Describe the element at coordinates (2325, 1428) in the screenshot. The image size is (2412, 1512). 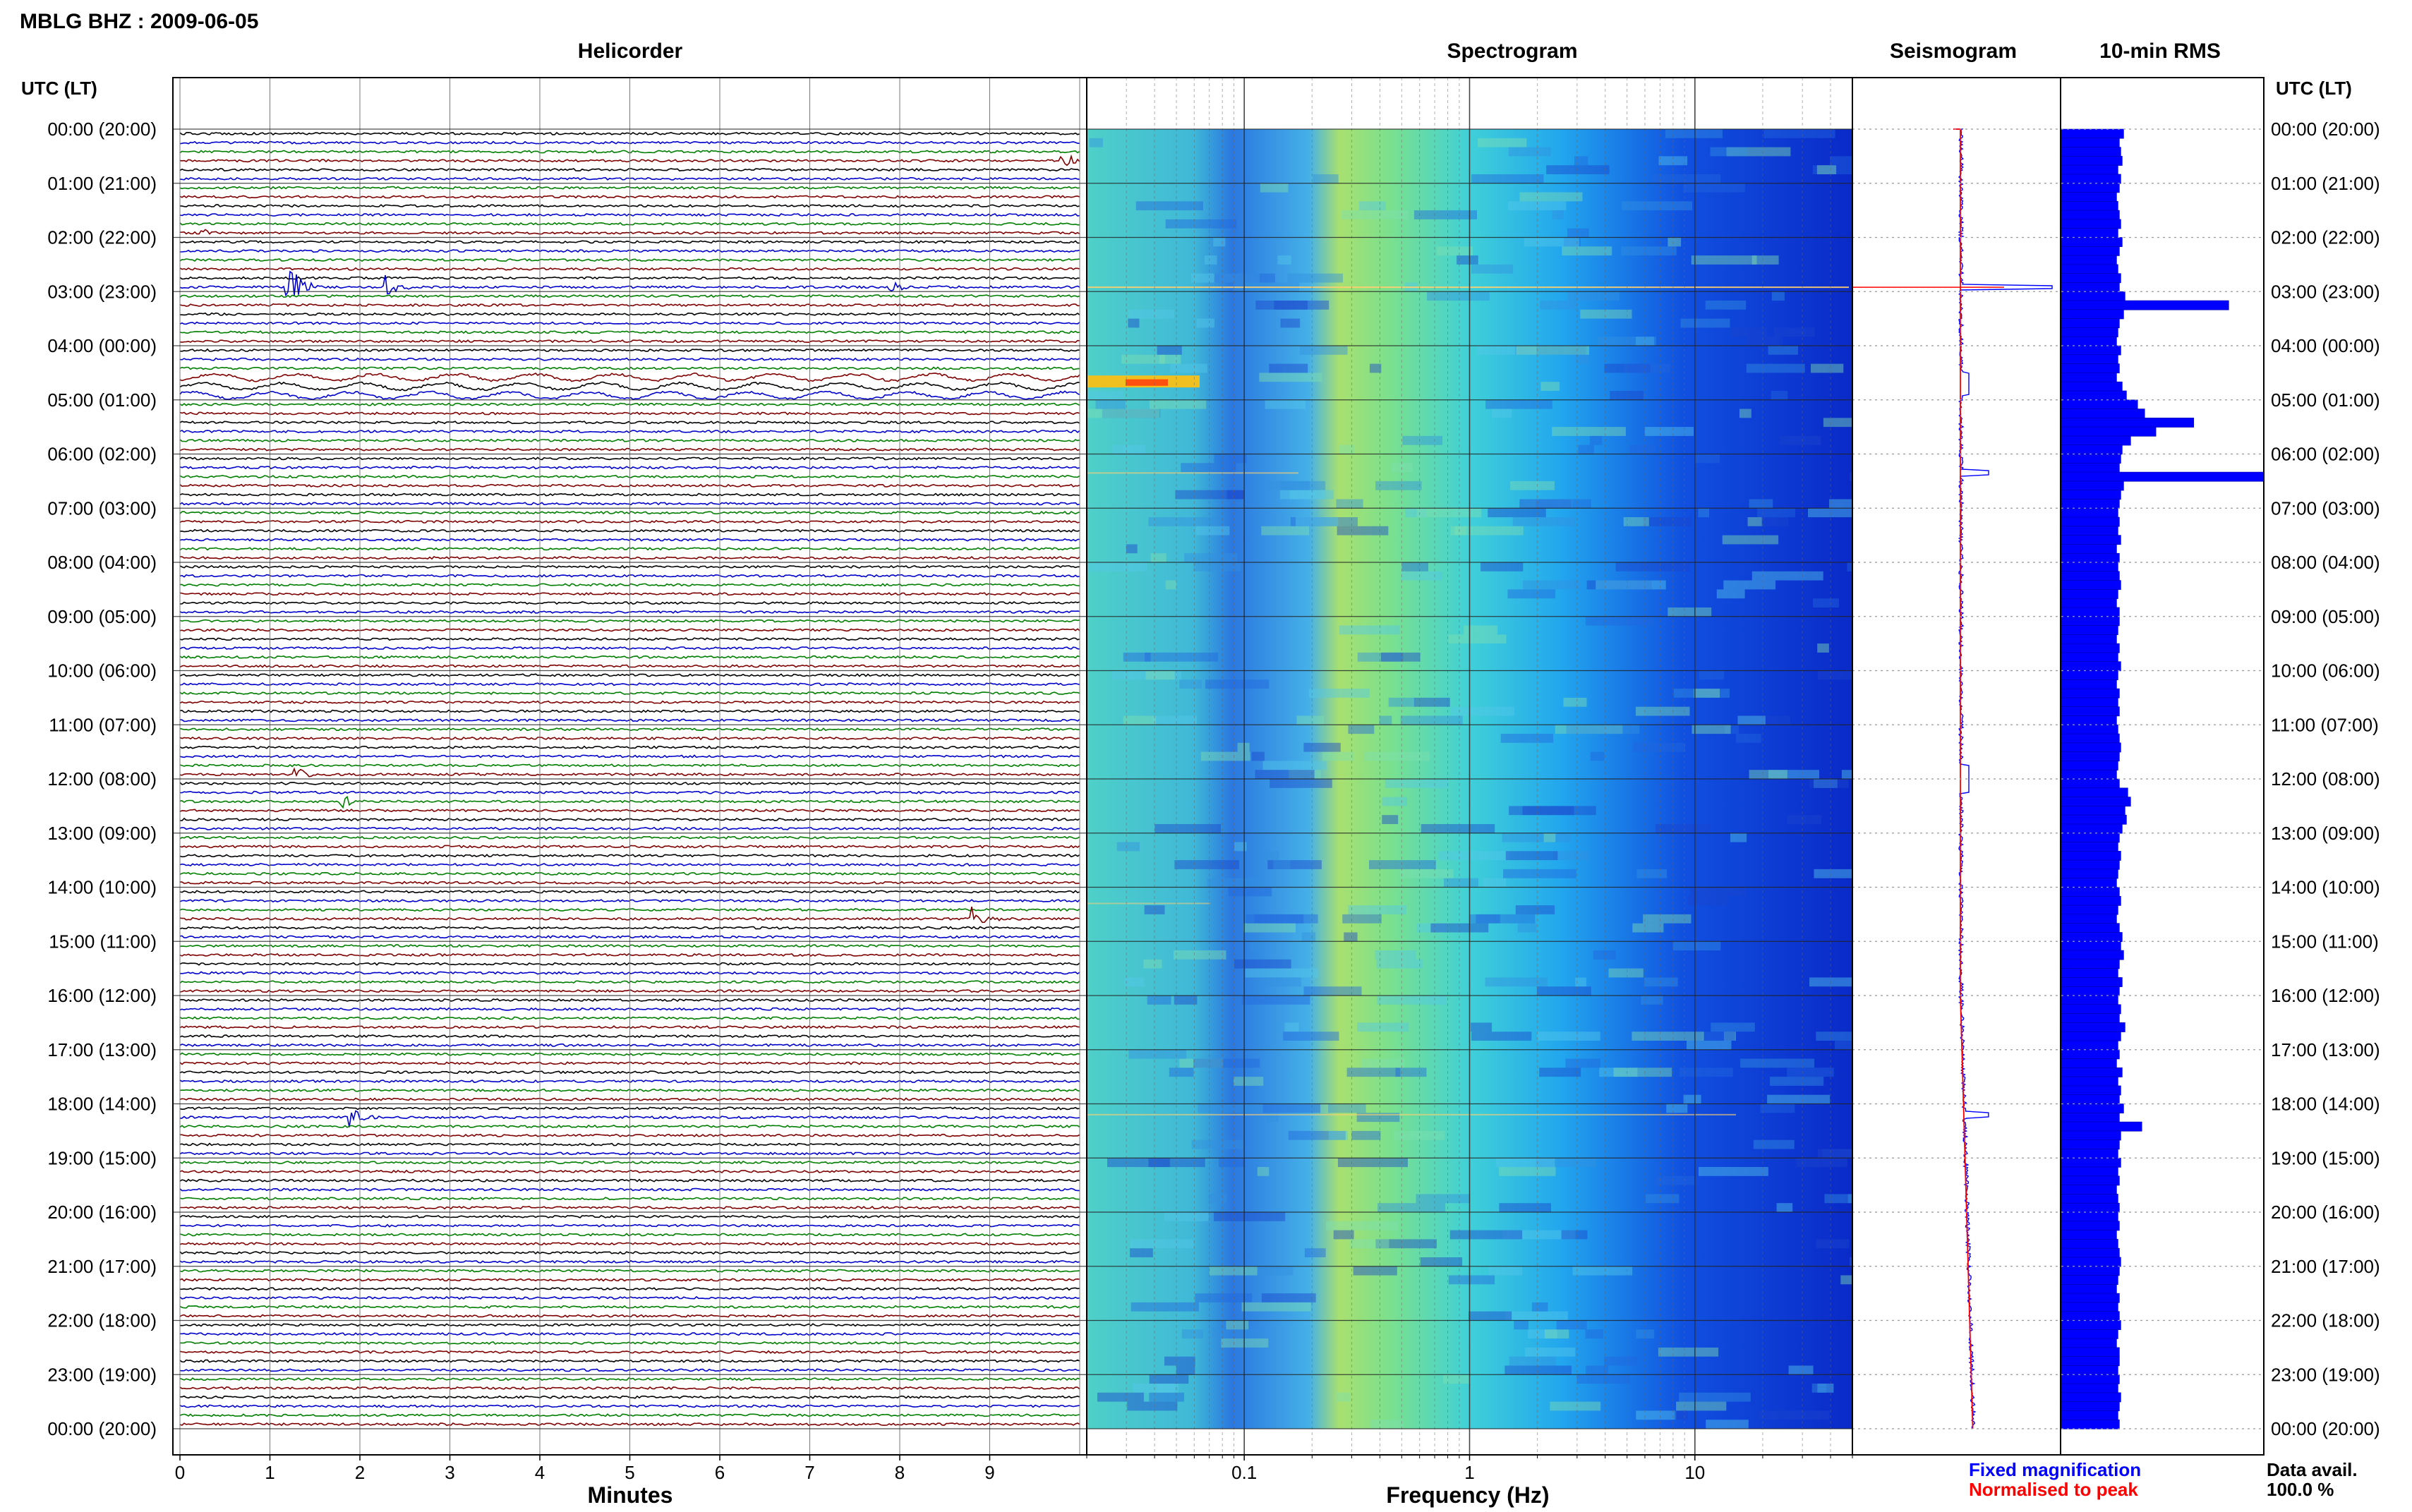
I see `time-label-right: 00:00 (20:00)` at that location.